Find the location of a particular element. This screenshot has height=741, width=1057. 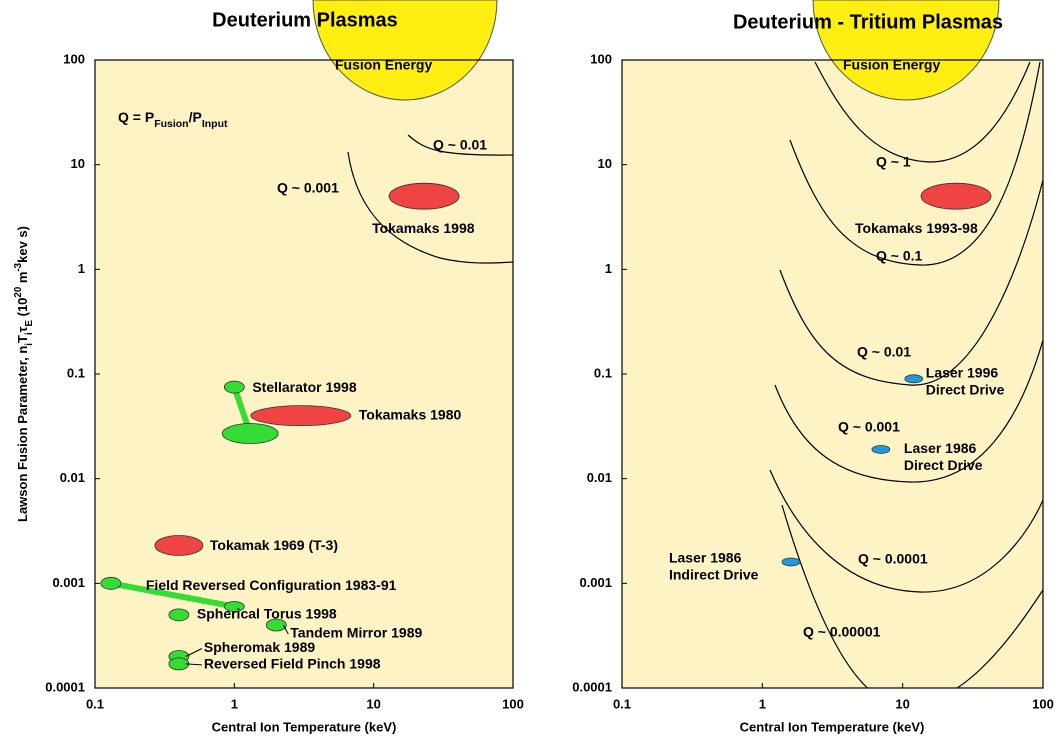

formula-part: /P is located at coordinates (195, 117).